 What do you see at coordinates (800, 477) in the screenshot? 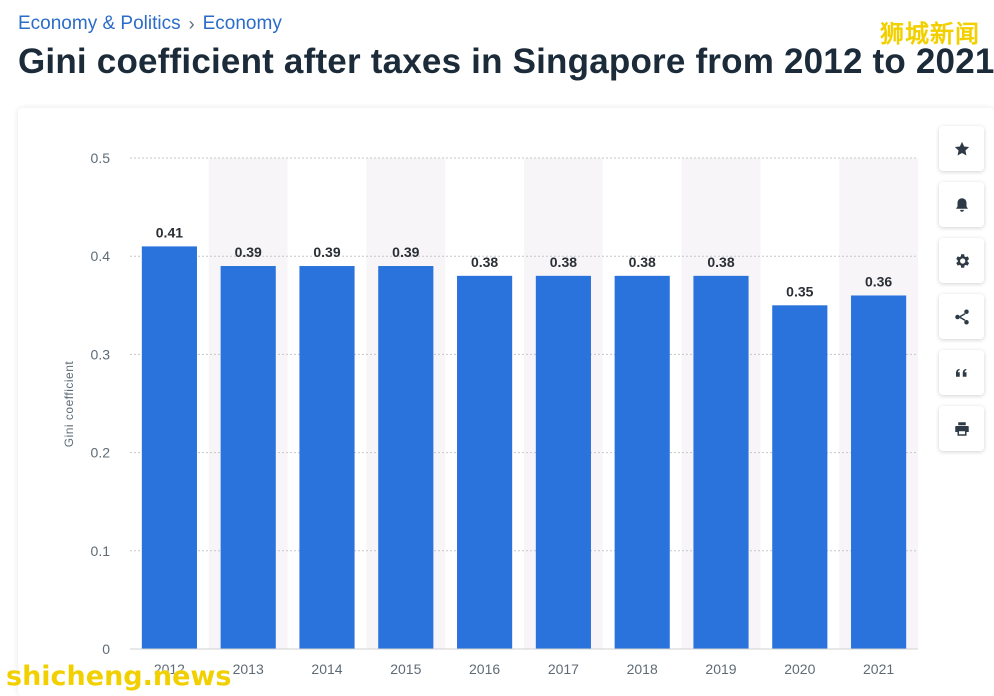
I see `bar-2020` at bounding box center [800, 477].